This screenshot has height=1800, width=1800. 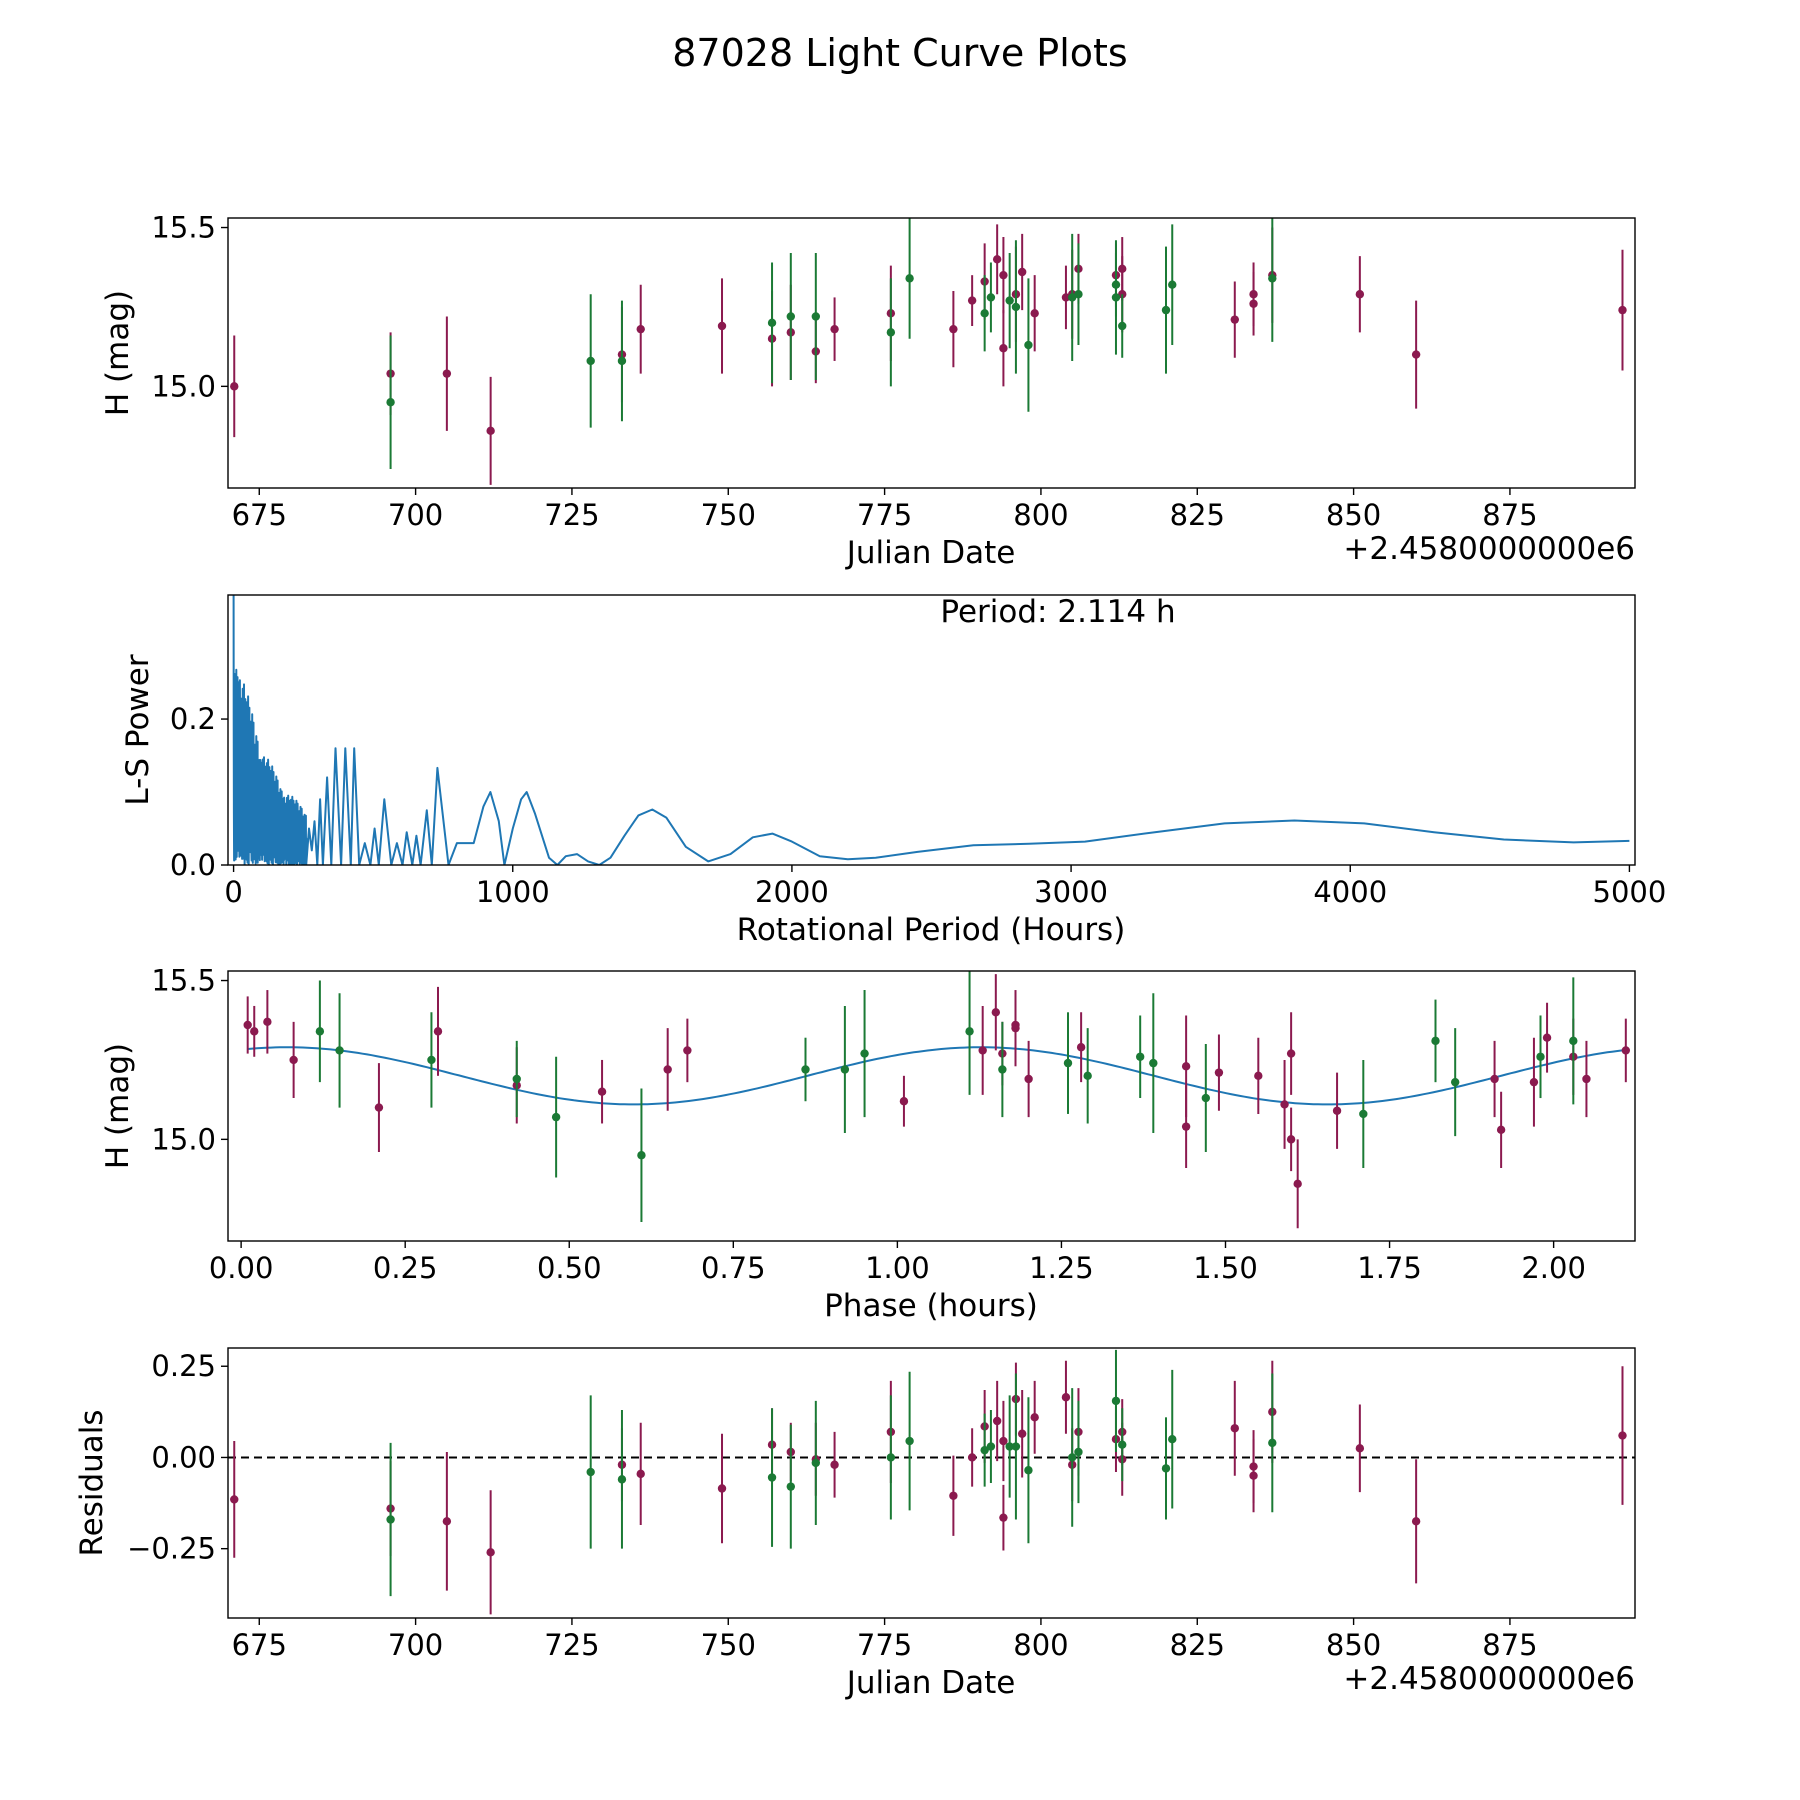 I want to click on lightcurve-marks, so click(x=928, y=351).